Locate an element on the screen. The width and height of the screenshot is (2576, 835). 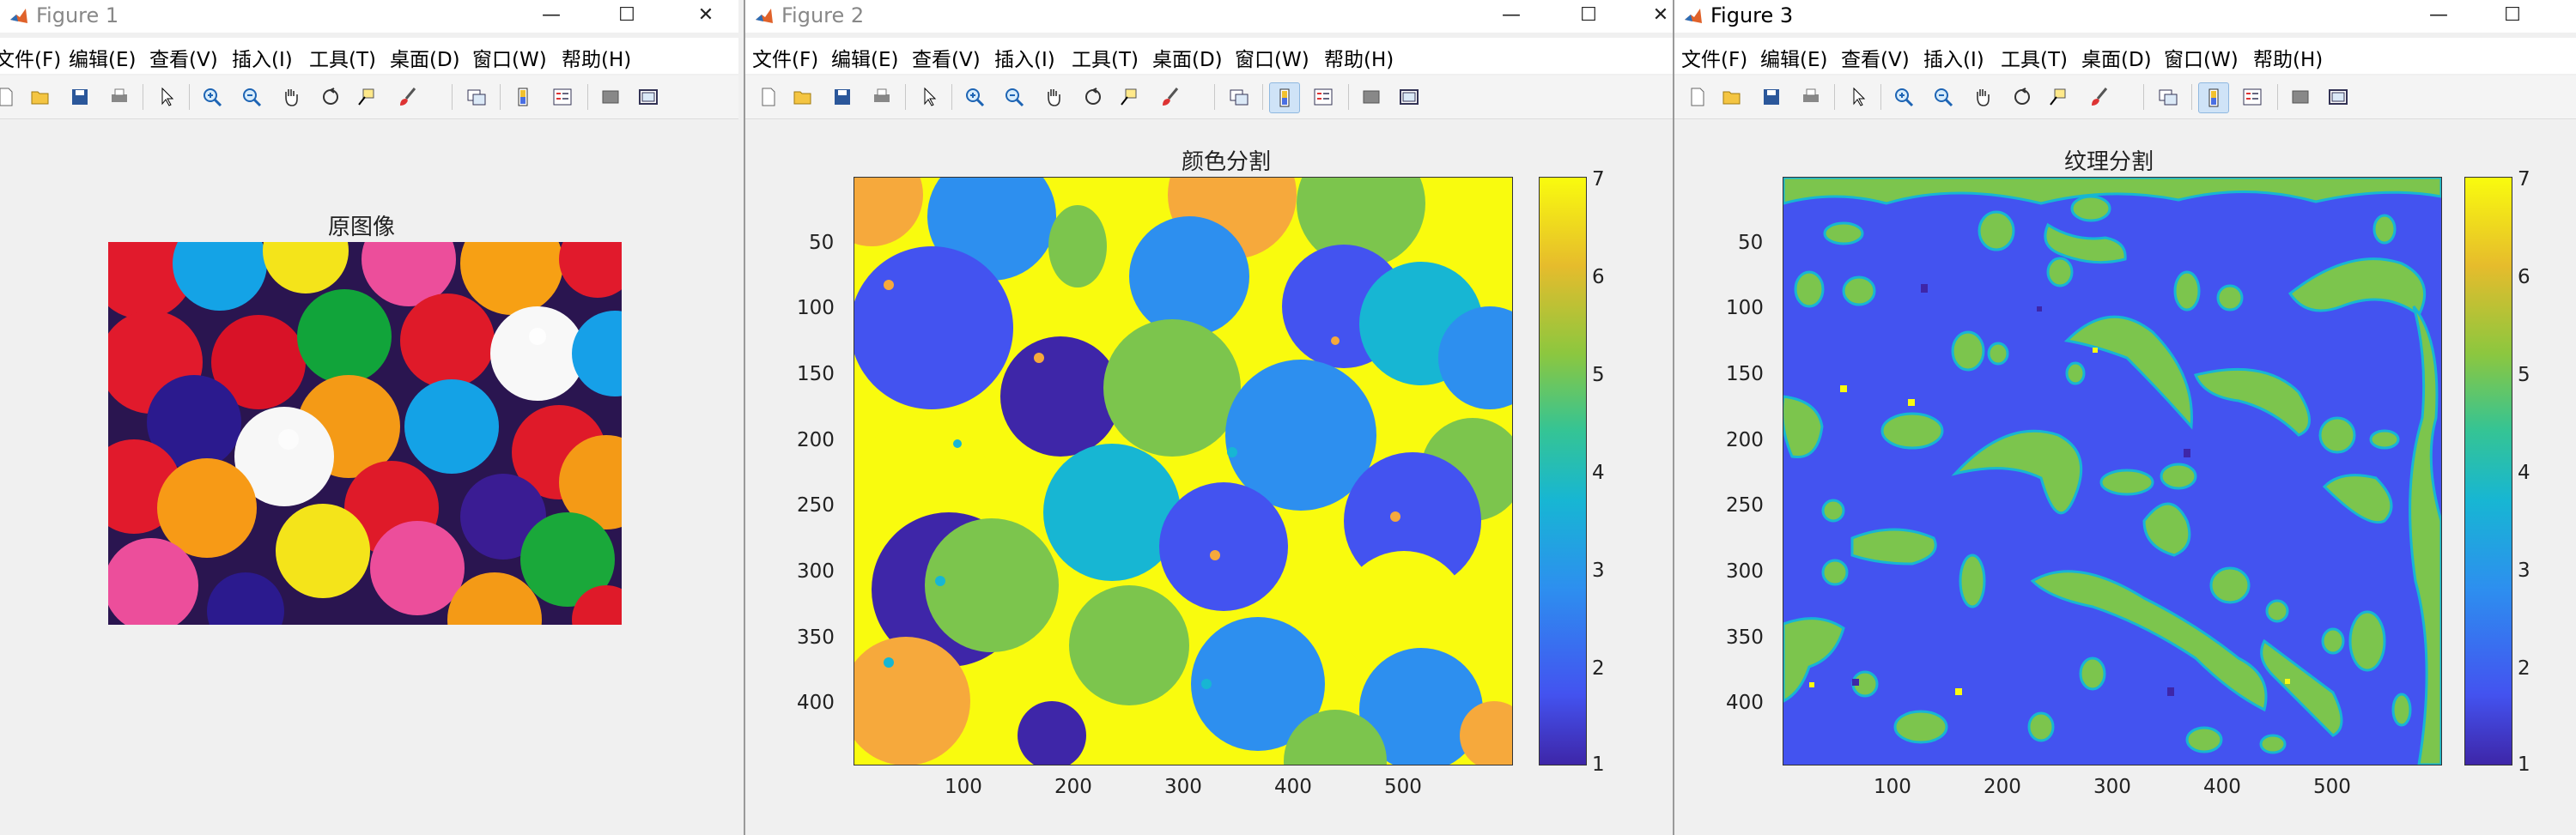
y-tick-label: 350 is located at coordinates (1745, 637).